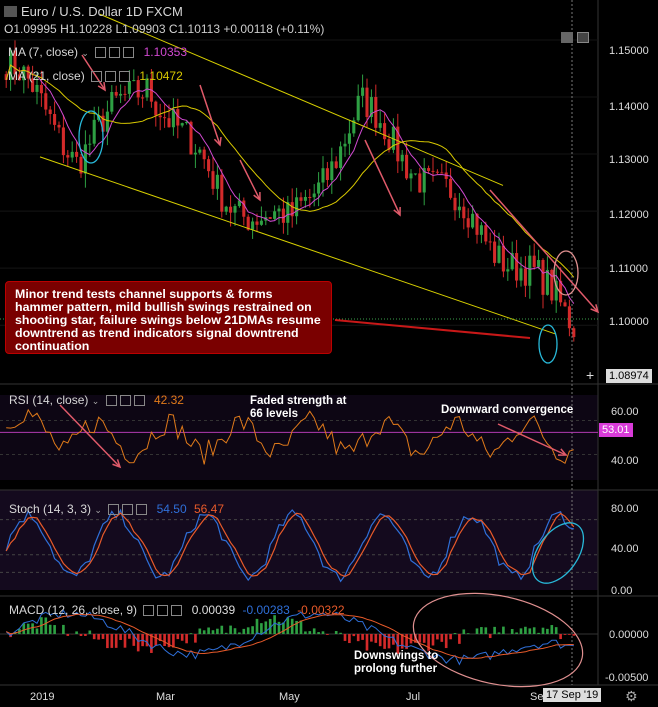 The image size is (658, 707). I want to click on ohlc-close: 1.10113, so click(199, 29).